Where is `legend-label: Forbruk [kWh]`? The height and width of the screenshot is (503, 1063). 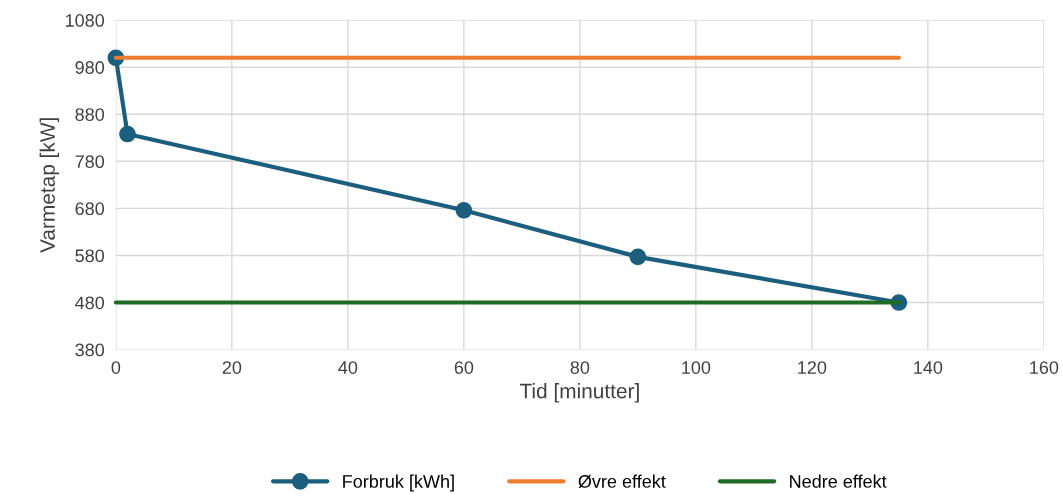 legend-label: Forbruk [kWh] is located at coordinates (398, 483).